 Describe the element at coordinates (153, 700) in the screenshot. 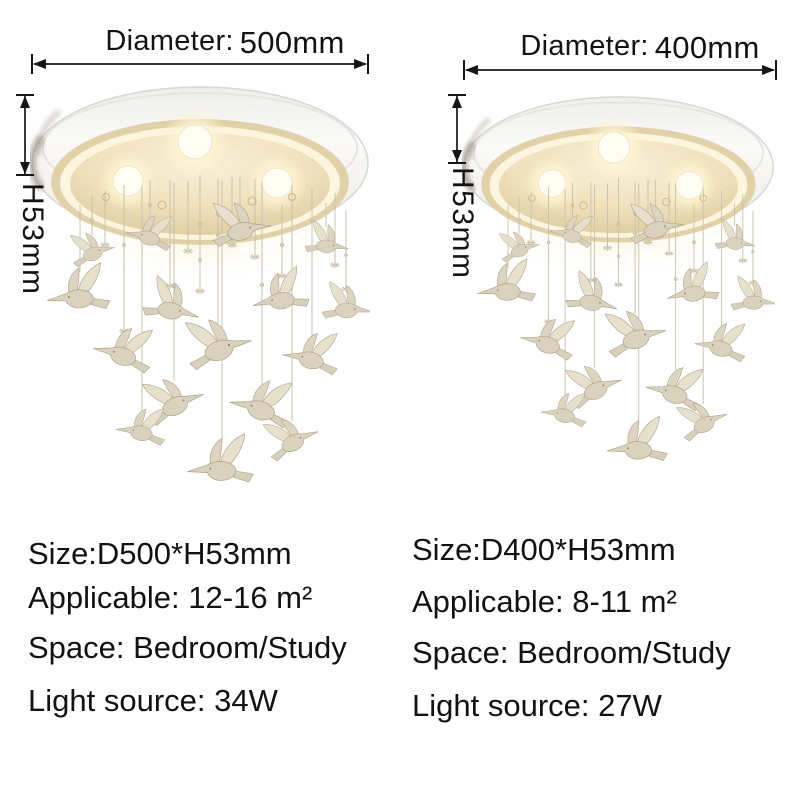

I see `spec-light-source: Light source: 34W` at that location.